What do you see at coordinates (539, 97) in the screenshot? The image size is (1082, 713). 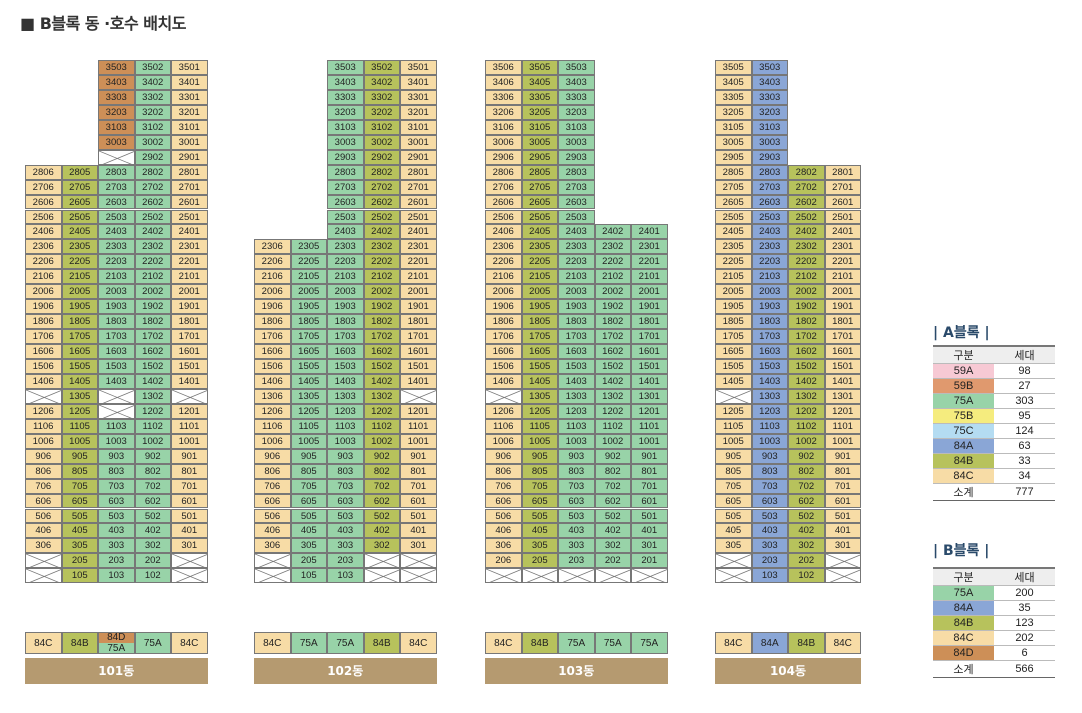 I see `unit-cell: 3305` at bounding box center [539, 97].